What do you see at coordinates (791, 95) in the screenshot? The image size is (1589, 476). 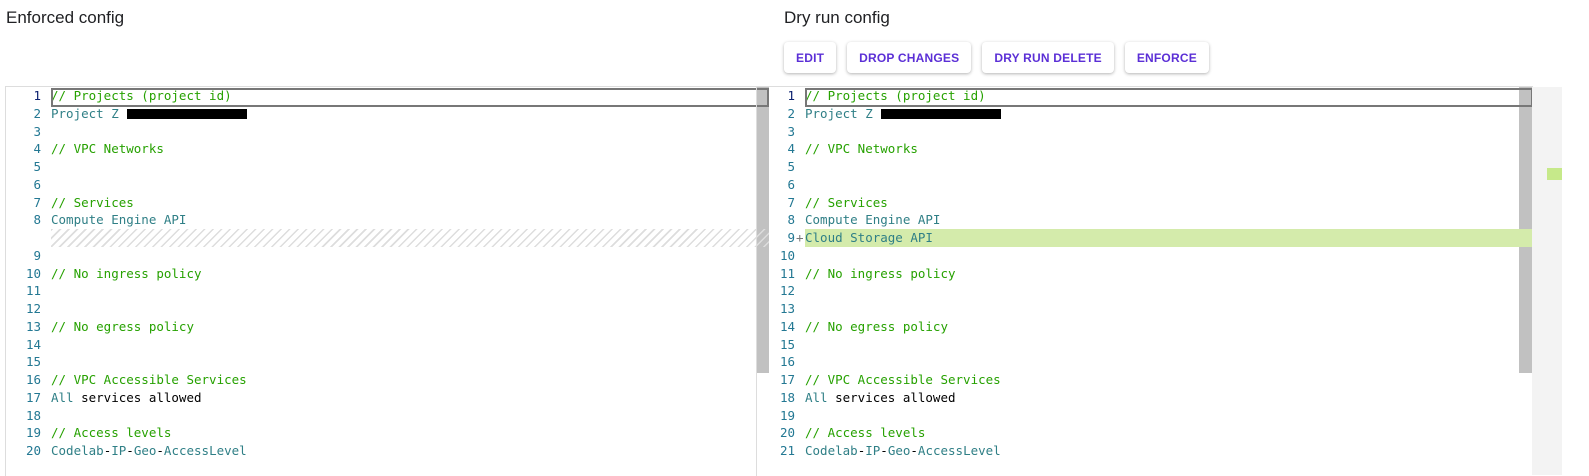 I see `line-number: 1` at bounding box center [791, 95].